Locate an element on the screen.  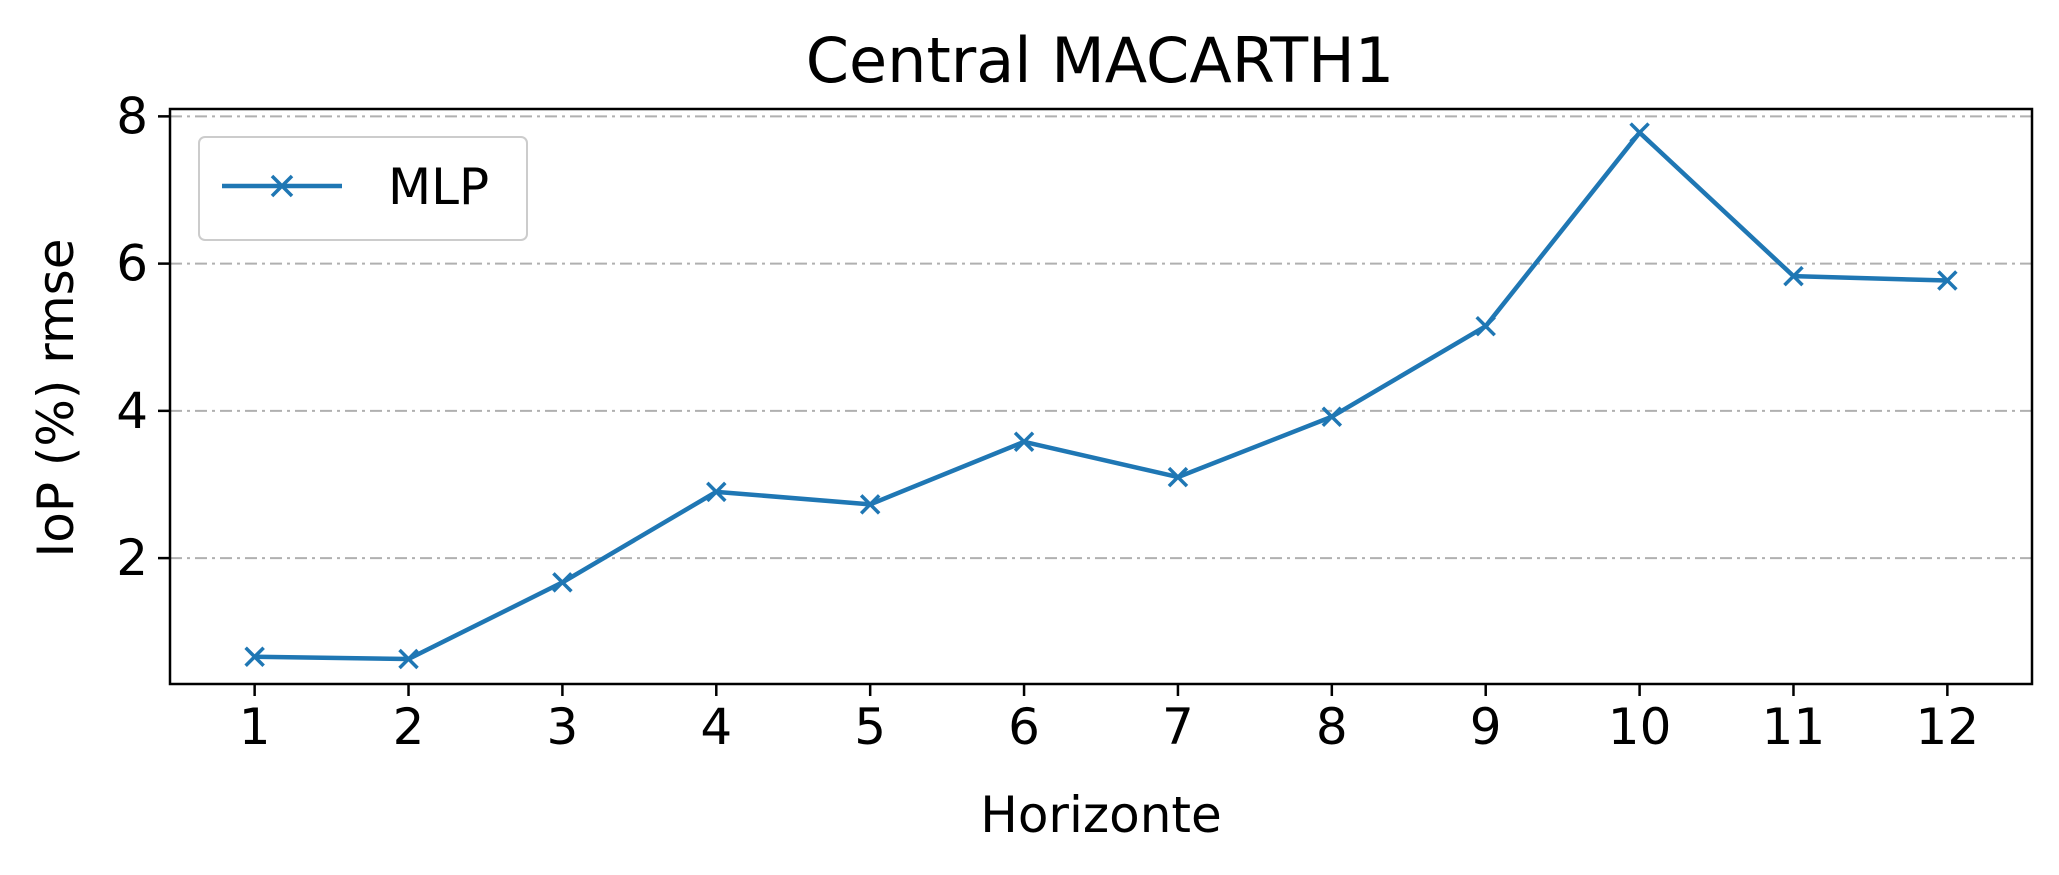
legend-box is located at coordinates (363, 188).